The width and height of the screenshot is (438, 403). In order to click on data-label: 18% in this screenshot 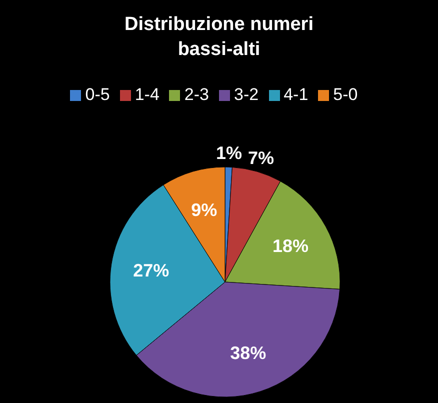, I will do `click(290, 246)`.